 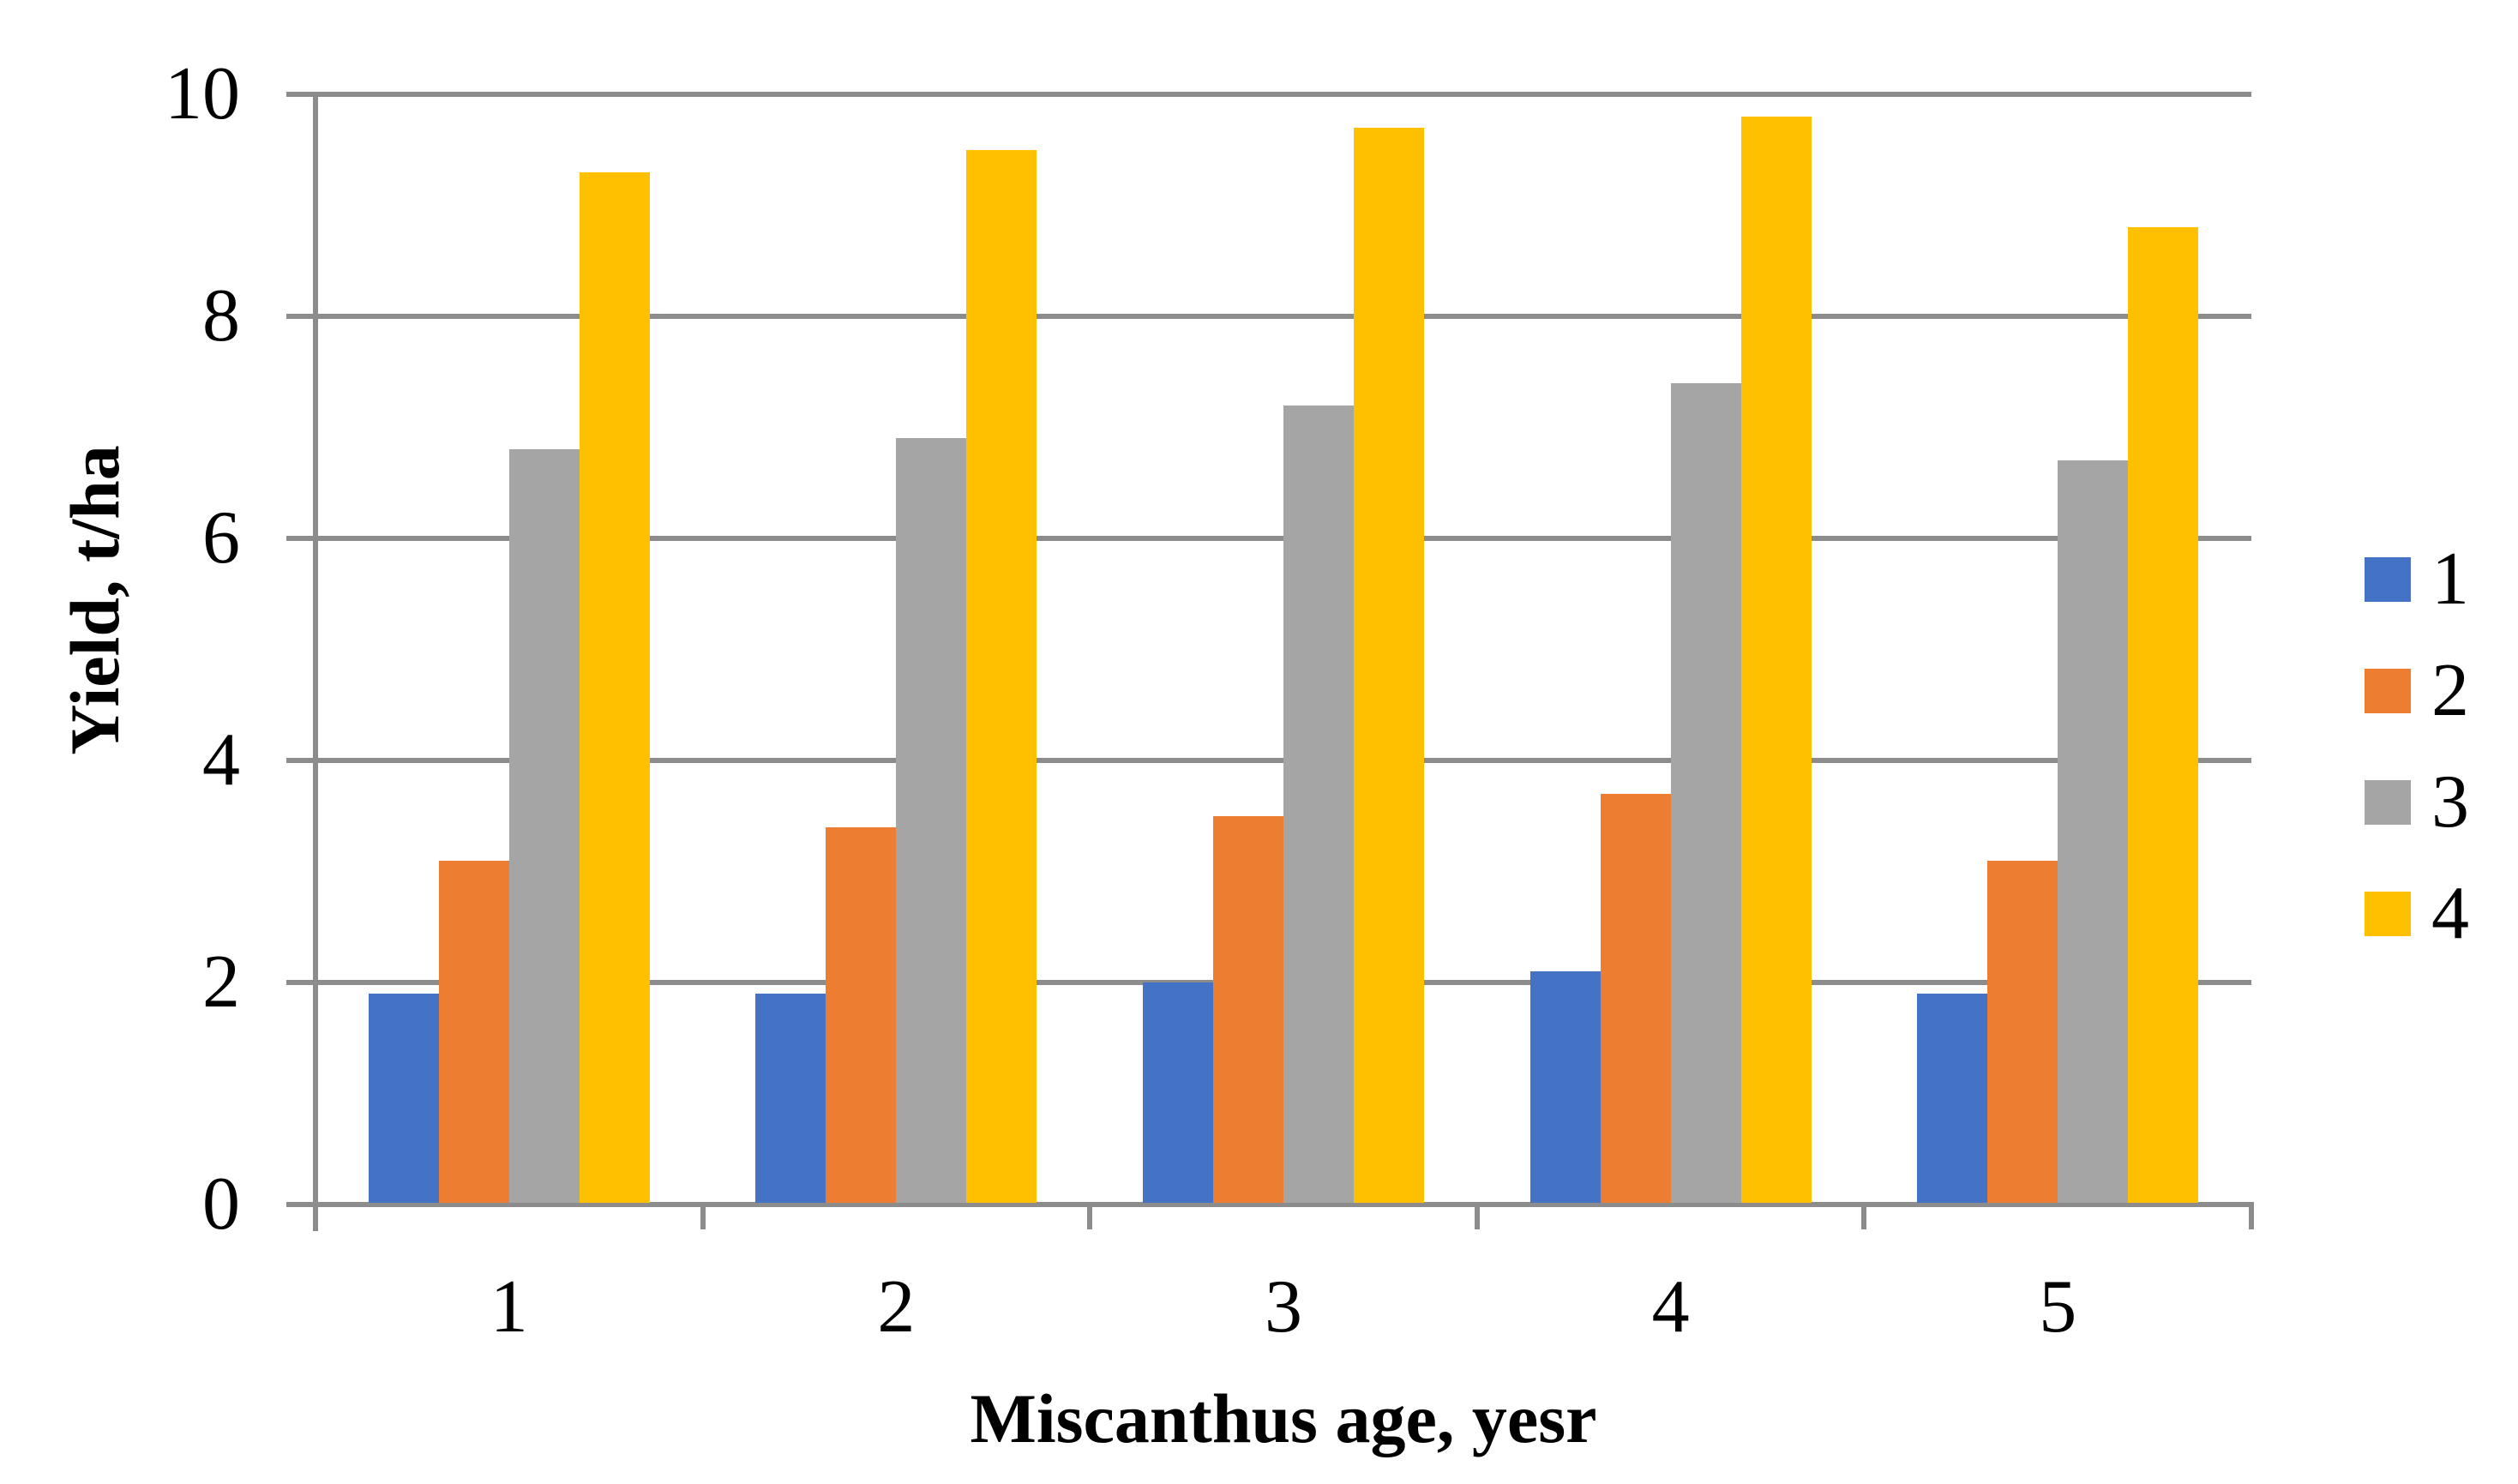 I want to click on bar-series3-cat3, so click(x=1318, y=804).